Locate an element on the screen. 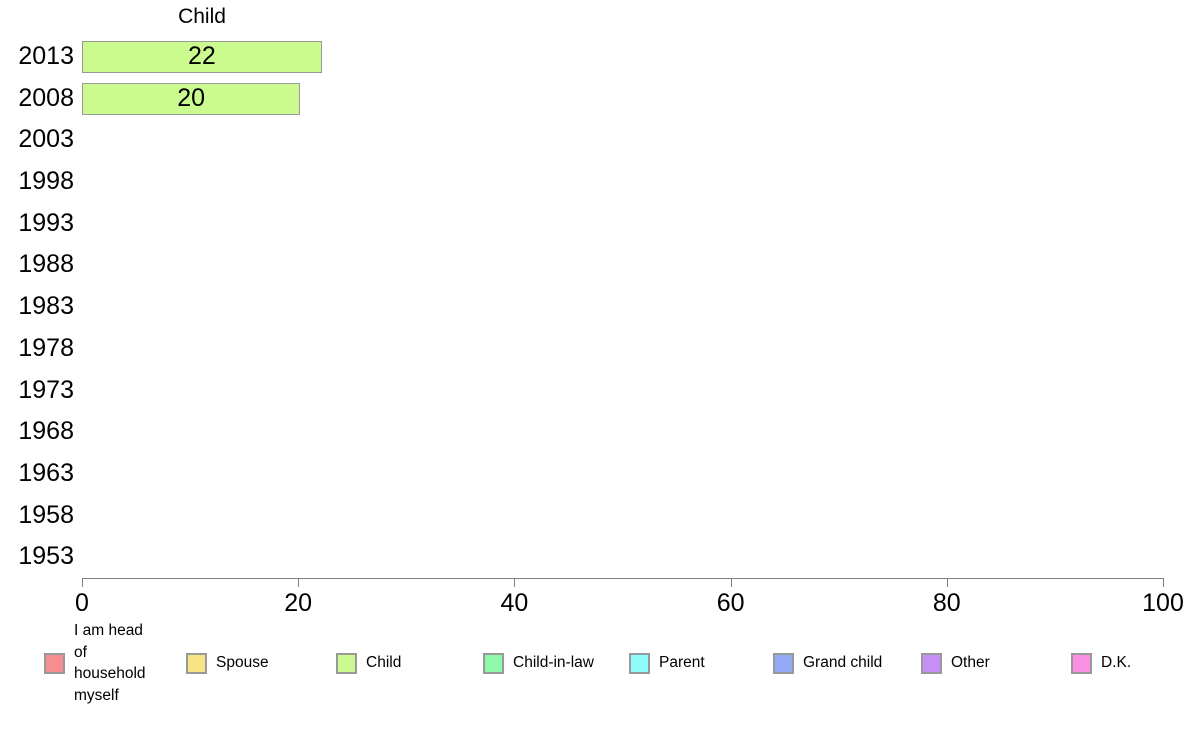 Image resolution: width=1188 pixels, height=736 pixels. bar-value-label: 20 is located at coordinates (191, 98).